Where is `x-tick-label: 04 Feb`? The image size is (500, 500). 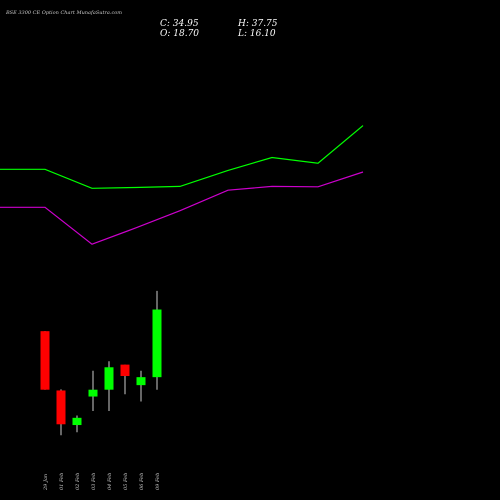 x-tick-label: 04 Feb is located at coordinates (110, 481).